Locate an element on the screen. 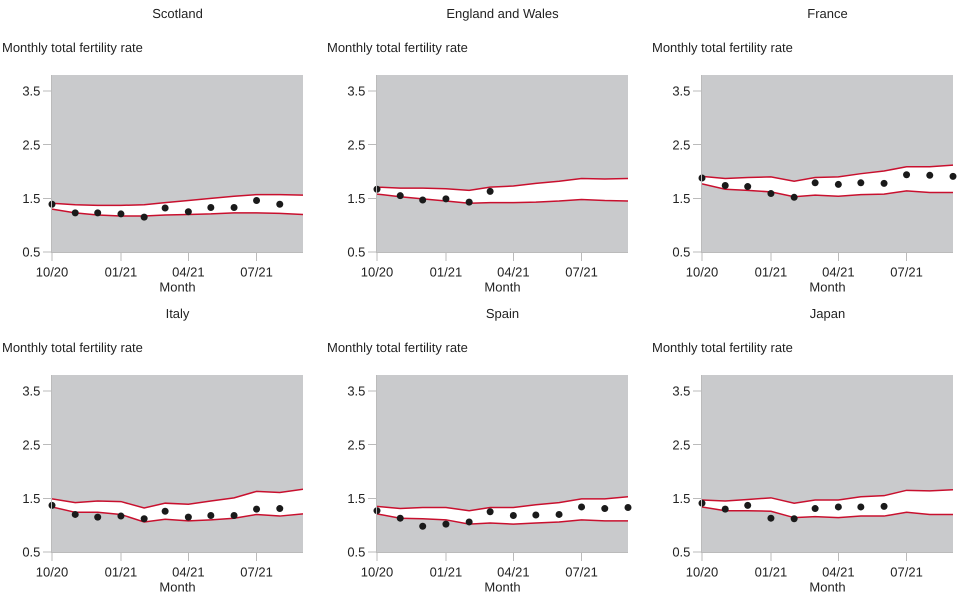 This screenshot has width=976, height=600. chart-title: England and Wales is located at coordinates (503, 14).